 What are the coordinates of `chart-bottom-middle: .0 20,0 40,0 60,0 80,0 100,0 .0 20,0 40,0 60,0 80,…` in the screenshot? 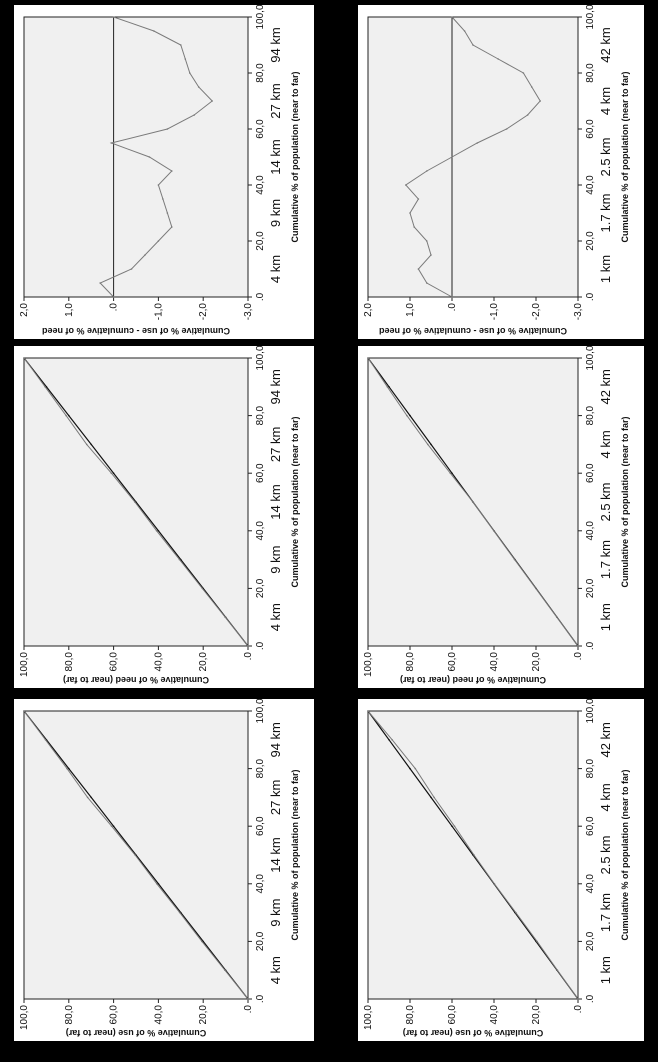 It's located at (496, 515).